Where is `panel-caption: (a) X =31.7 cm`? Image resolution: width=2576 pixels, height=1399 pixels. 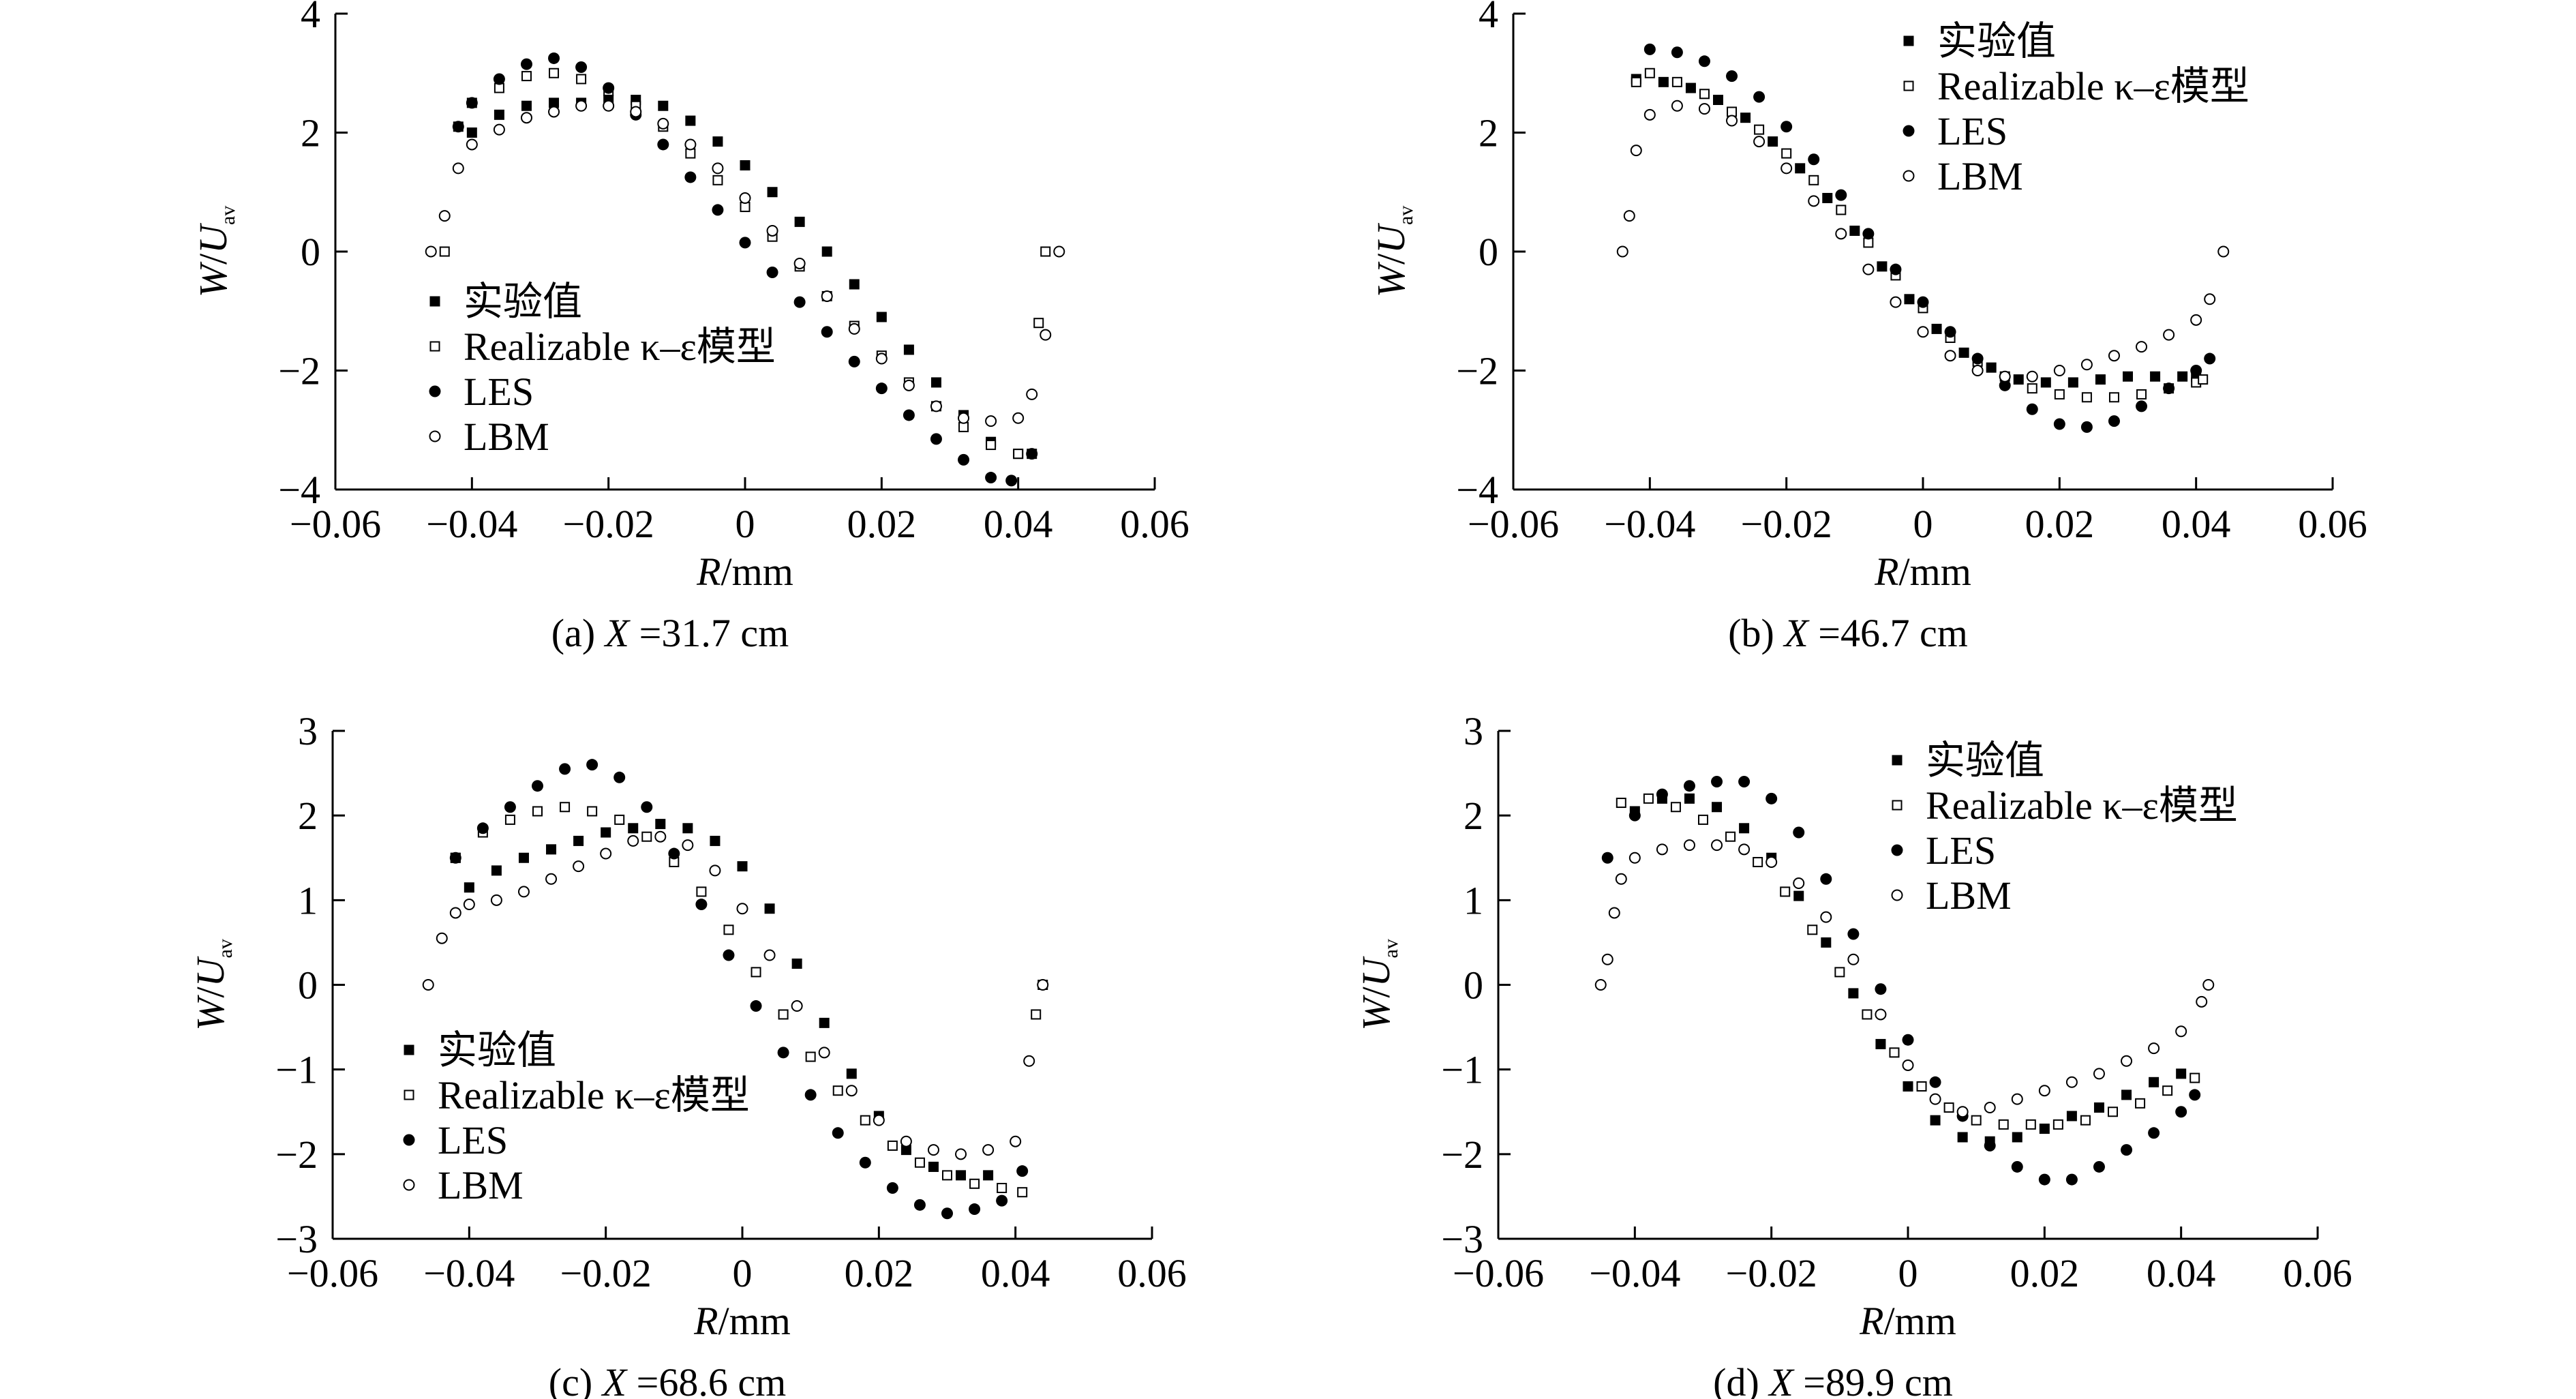 panel-caption: (a) X =31.7 cm is located at coordinates (670, 633).